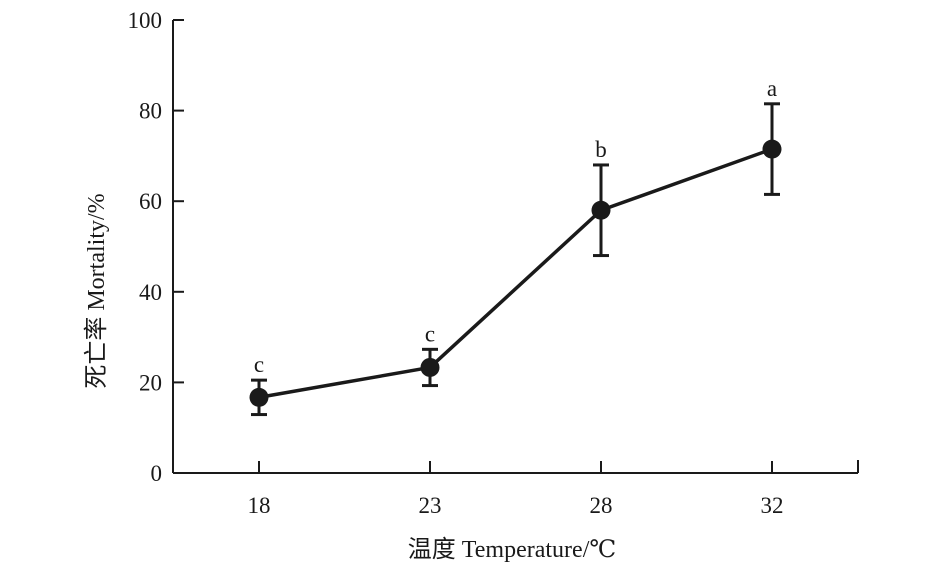 This screenshot has height=567, width=945. What do you see at coordinates (430, 505) in the screenshot?
I see `x-tick-label: 23` at bounding box center [430, 505].